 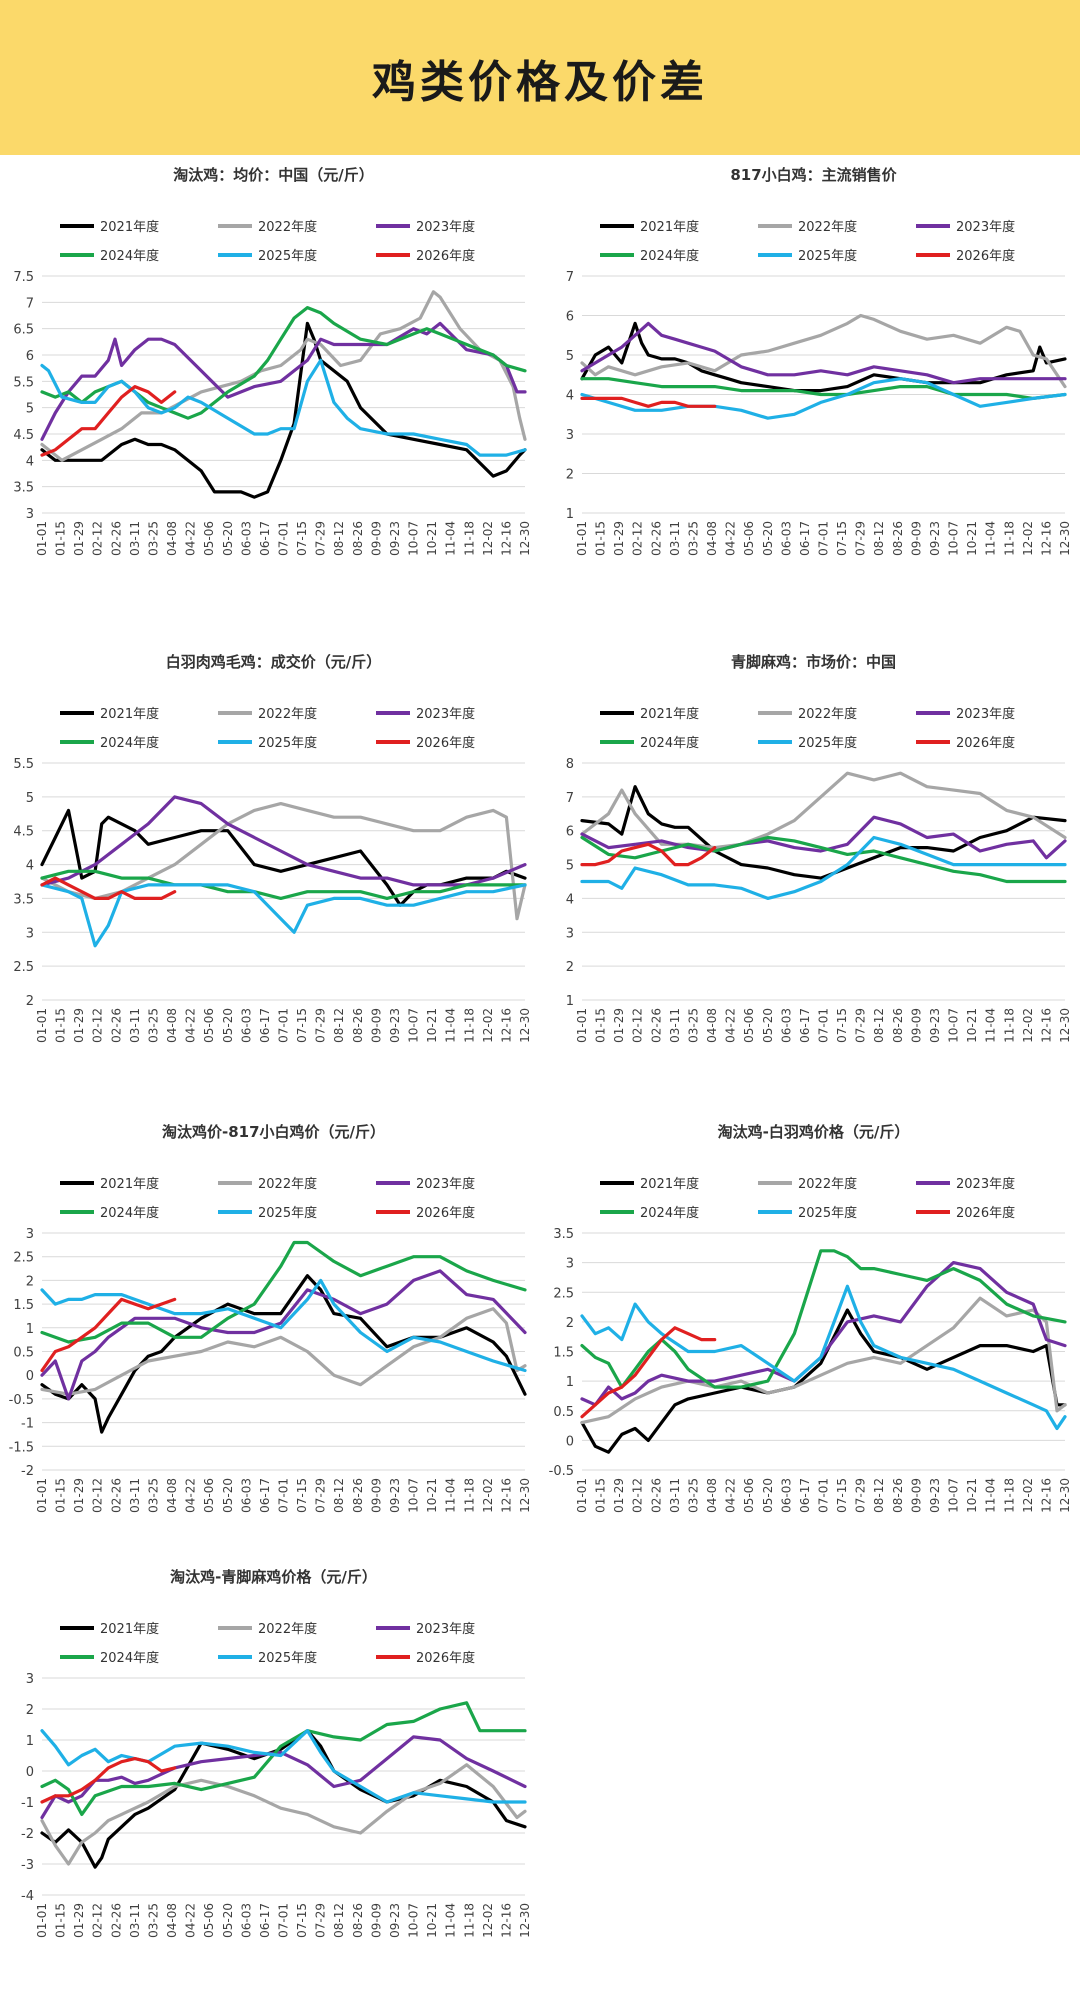 I want to click on y-tick-label: 3.5, so click(x=23, y=488).